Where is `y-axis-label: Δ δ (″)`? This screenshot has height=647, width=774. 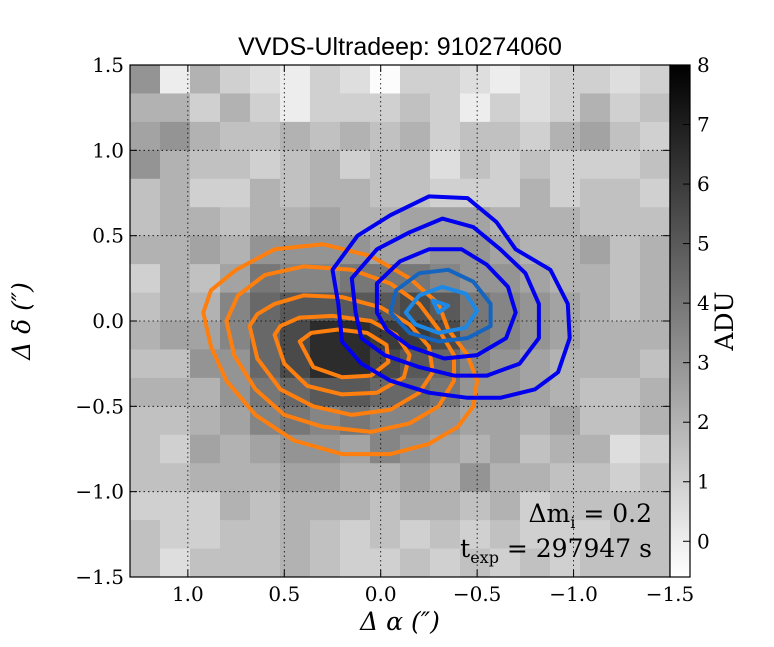
y-axis-label: Δ δ (″) is located at coordinates (21, 321).